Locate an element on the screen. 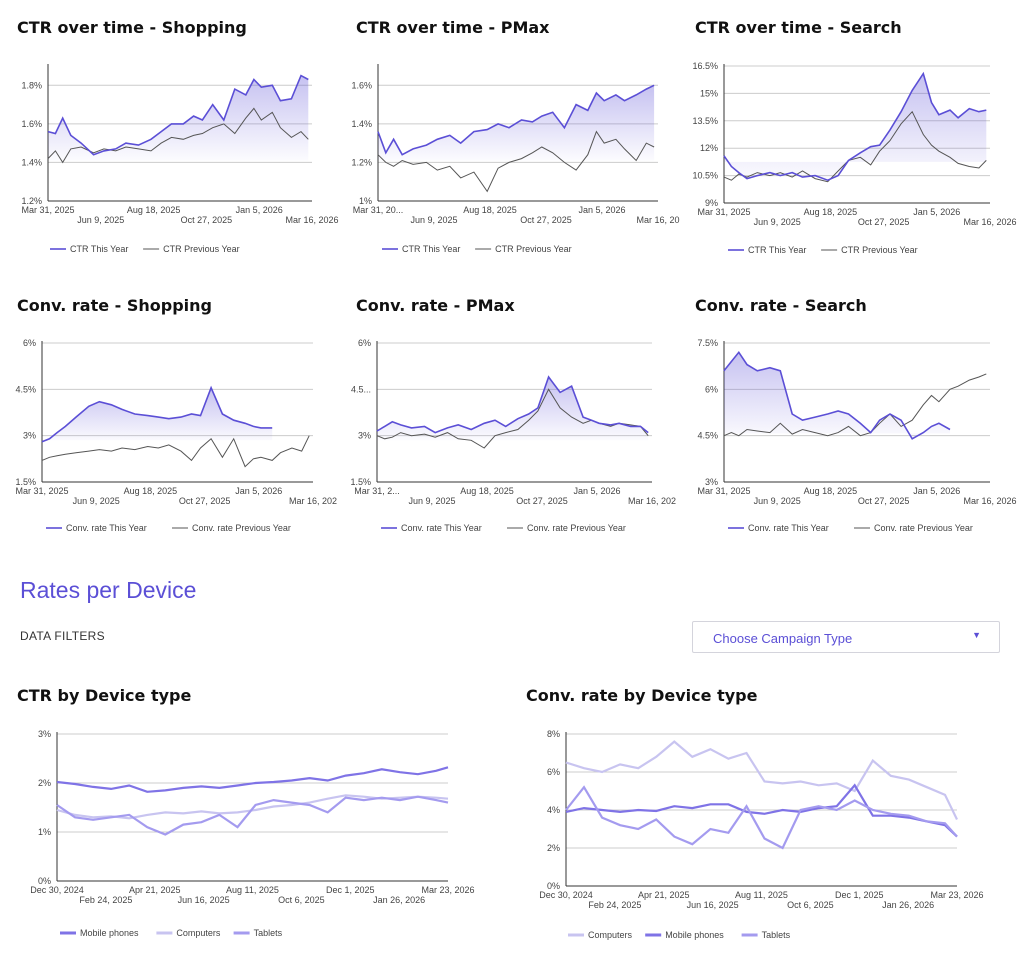  campaign-type-dropdown: Choose Campaign Type ▼ is located at coordinates (846, 637).